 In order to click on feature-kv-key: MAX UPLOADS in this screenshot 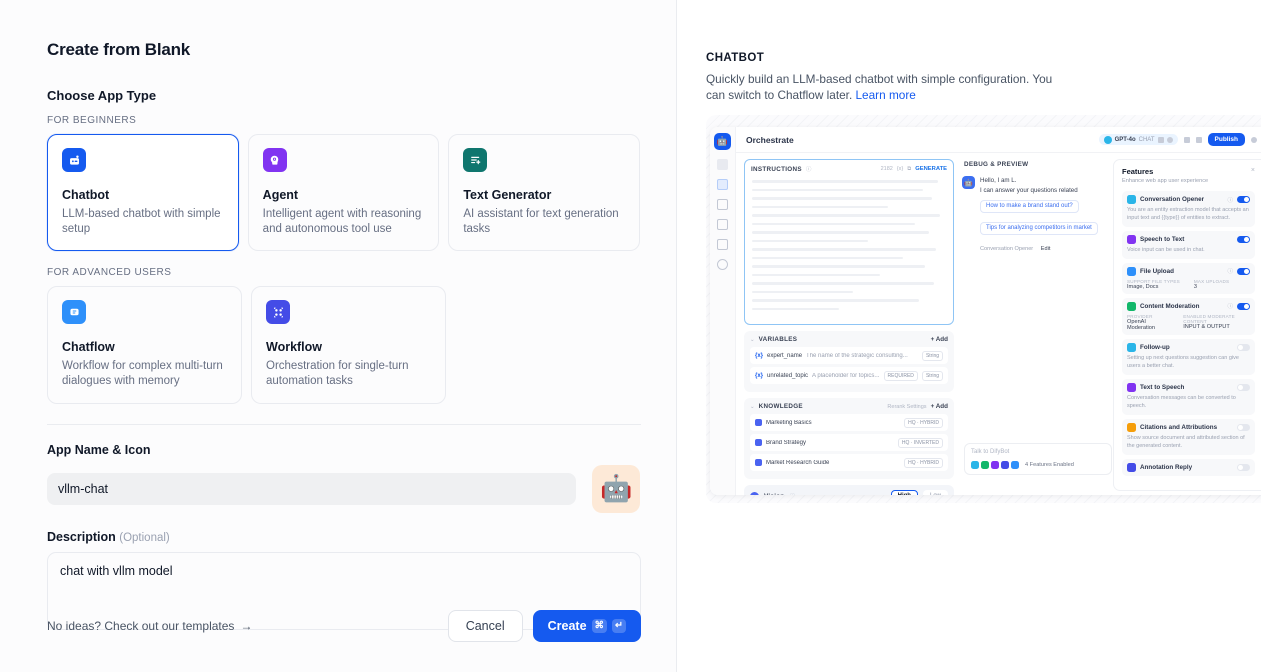, I will do `click(1211, 281)`.